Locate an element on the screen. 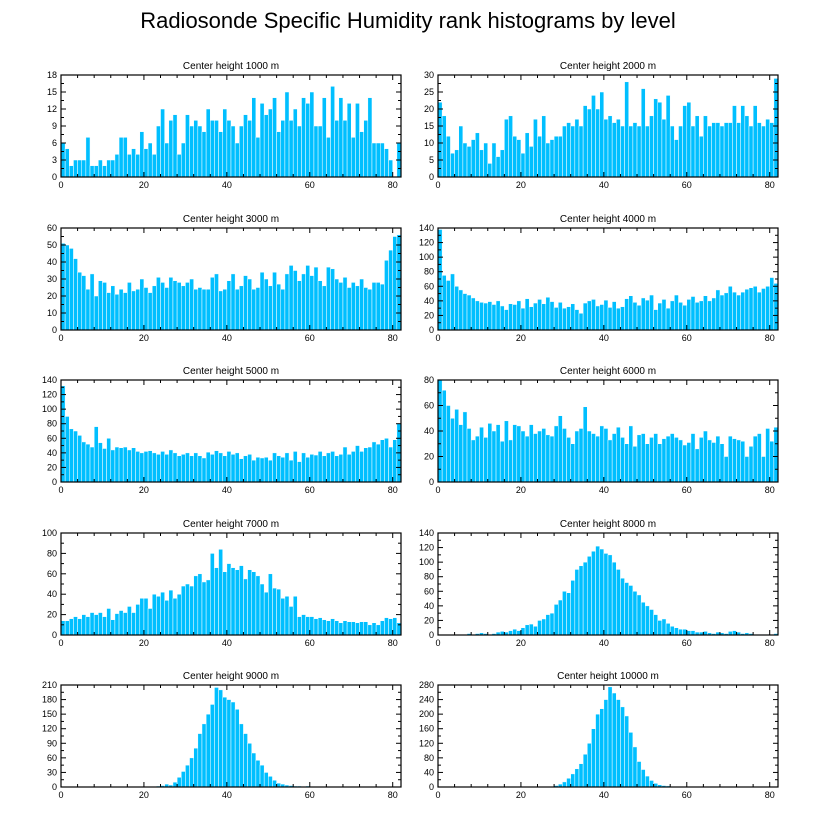  x-tick-label: 0 is located at coordinates (60, 338).